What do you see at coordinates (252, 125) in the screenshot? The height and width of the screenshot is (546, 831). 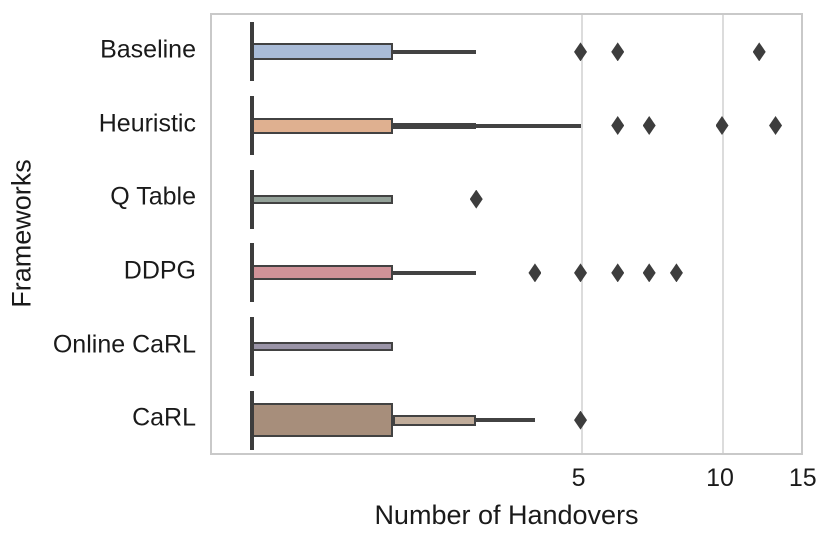 I see `median-line-heuristic` at bounding box center [252, 125].